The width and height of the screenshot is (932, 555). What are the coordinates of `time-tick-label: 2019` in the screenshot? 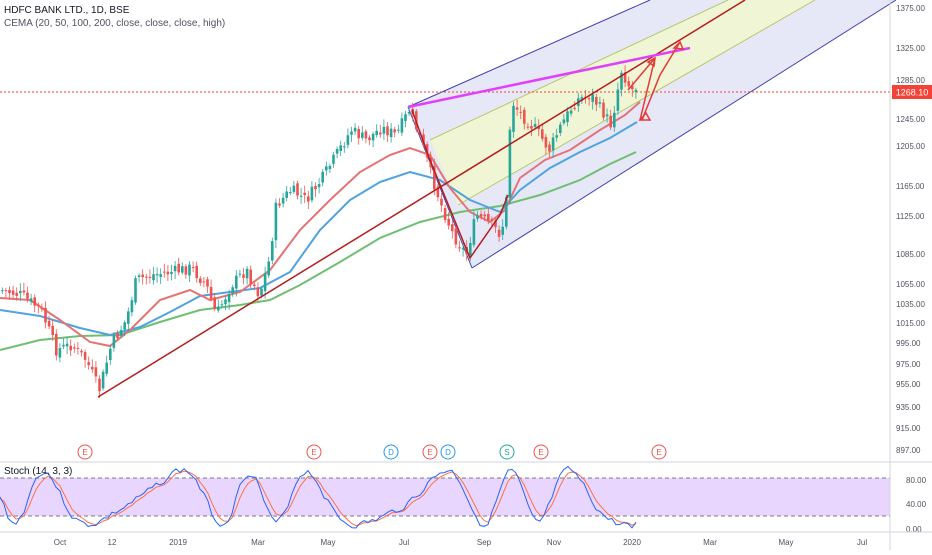 It's located at (178, 542).